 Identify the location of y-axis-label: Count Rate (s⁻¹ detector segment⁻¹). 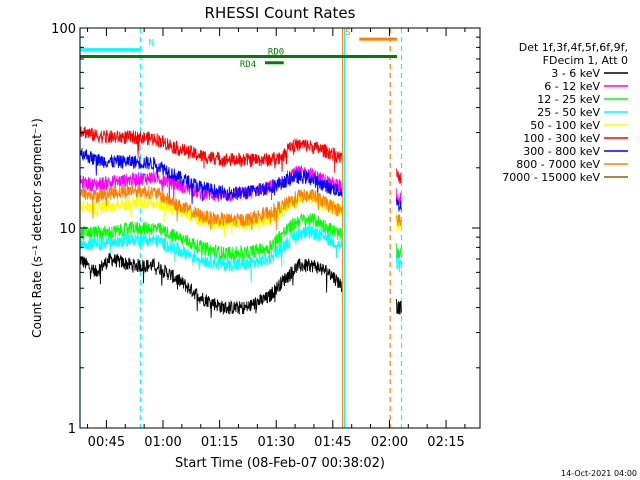
(37, 228).